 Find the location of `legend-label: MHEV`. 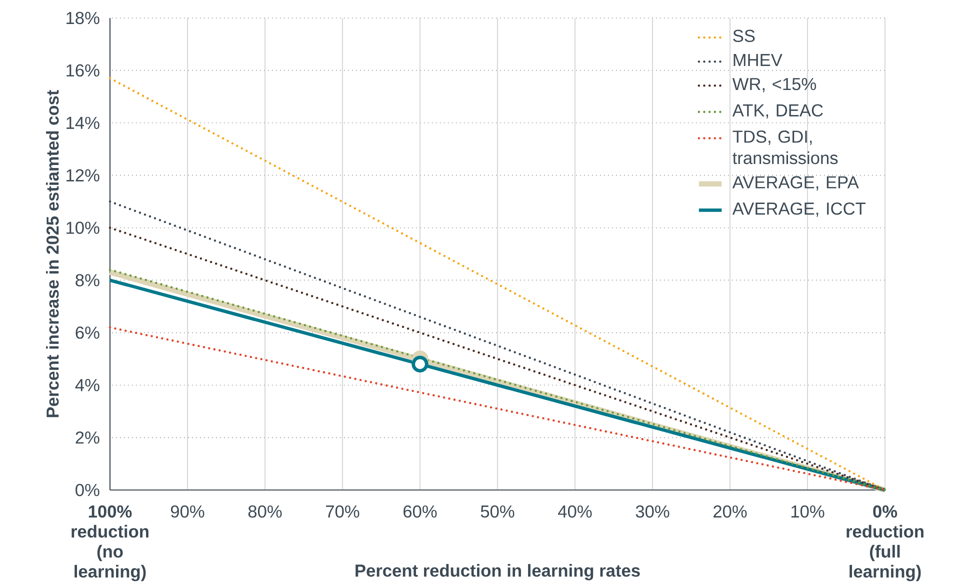

legend-label: MHEV is located at coordinates (758, 60).